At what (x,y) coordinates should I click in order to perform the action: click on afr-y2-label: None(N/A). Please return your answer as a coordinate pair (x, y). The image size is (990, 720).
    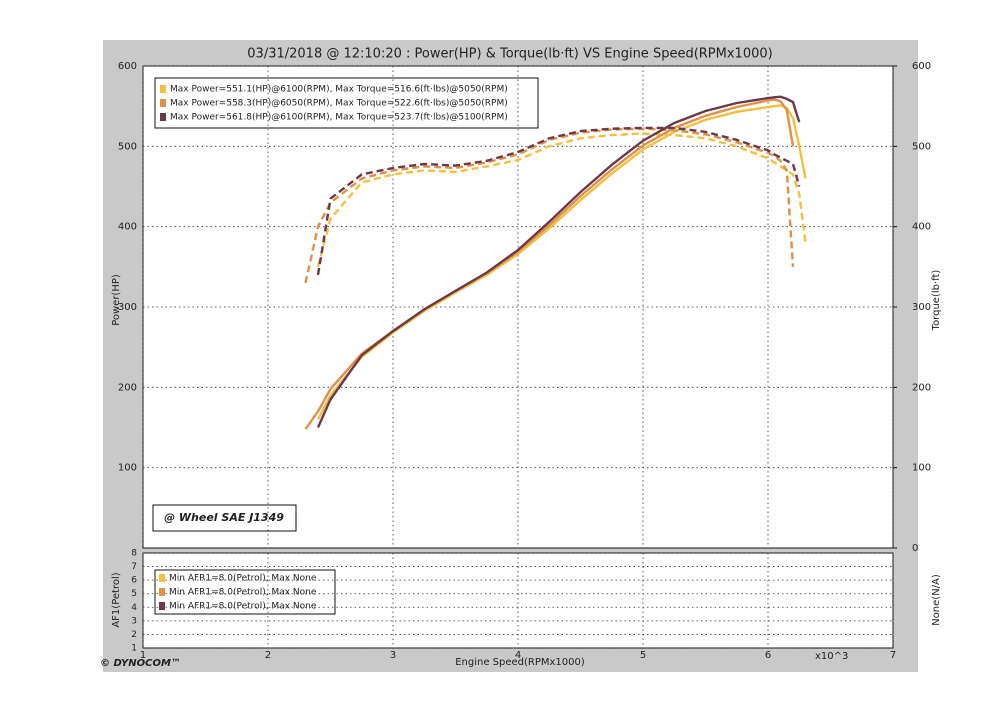
    Looking at the image, I should click on (936, 600).